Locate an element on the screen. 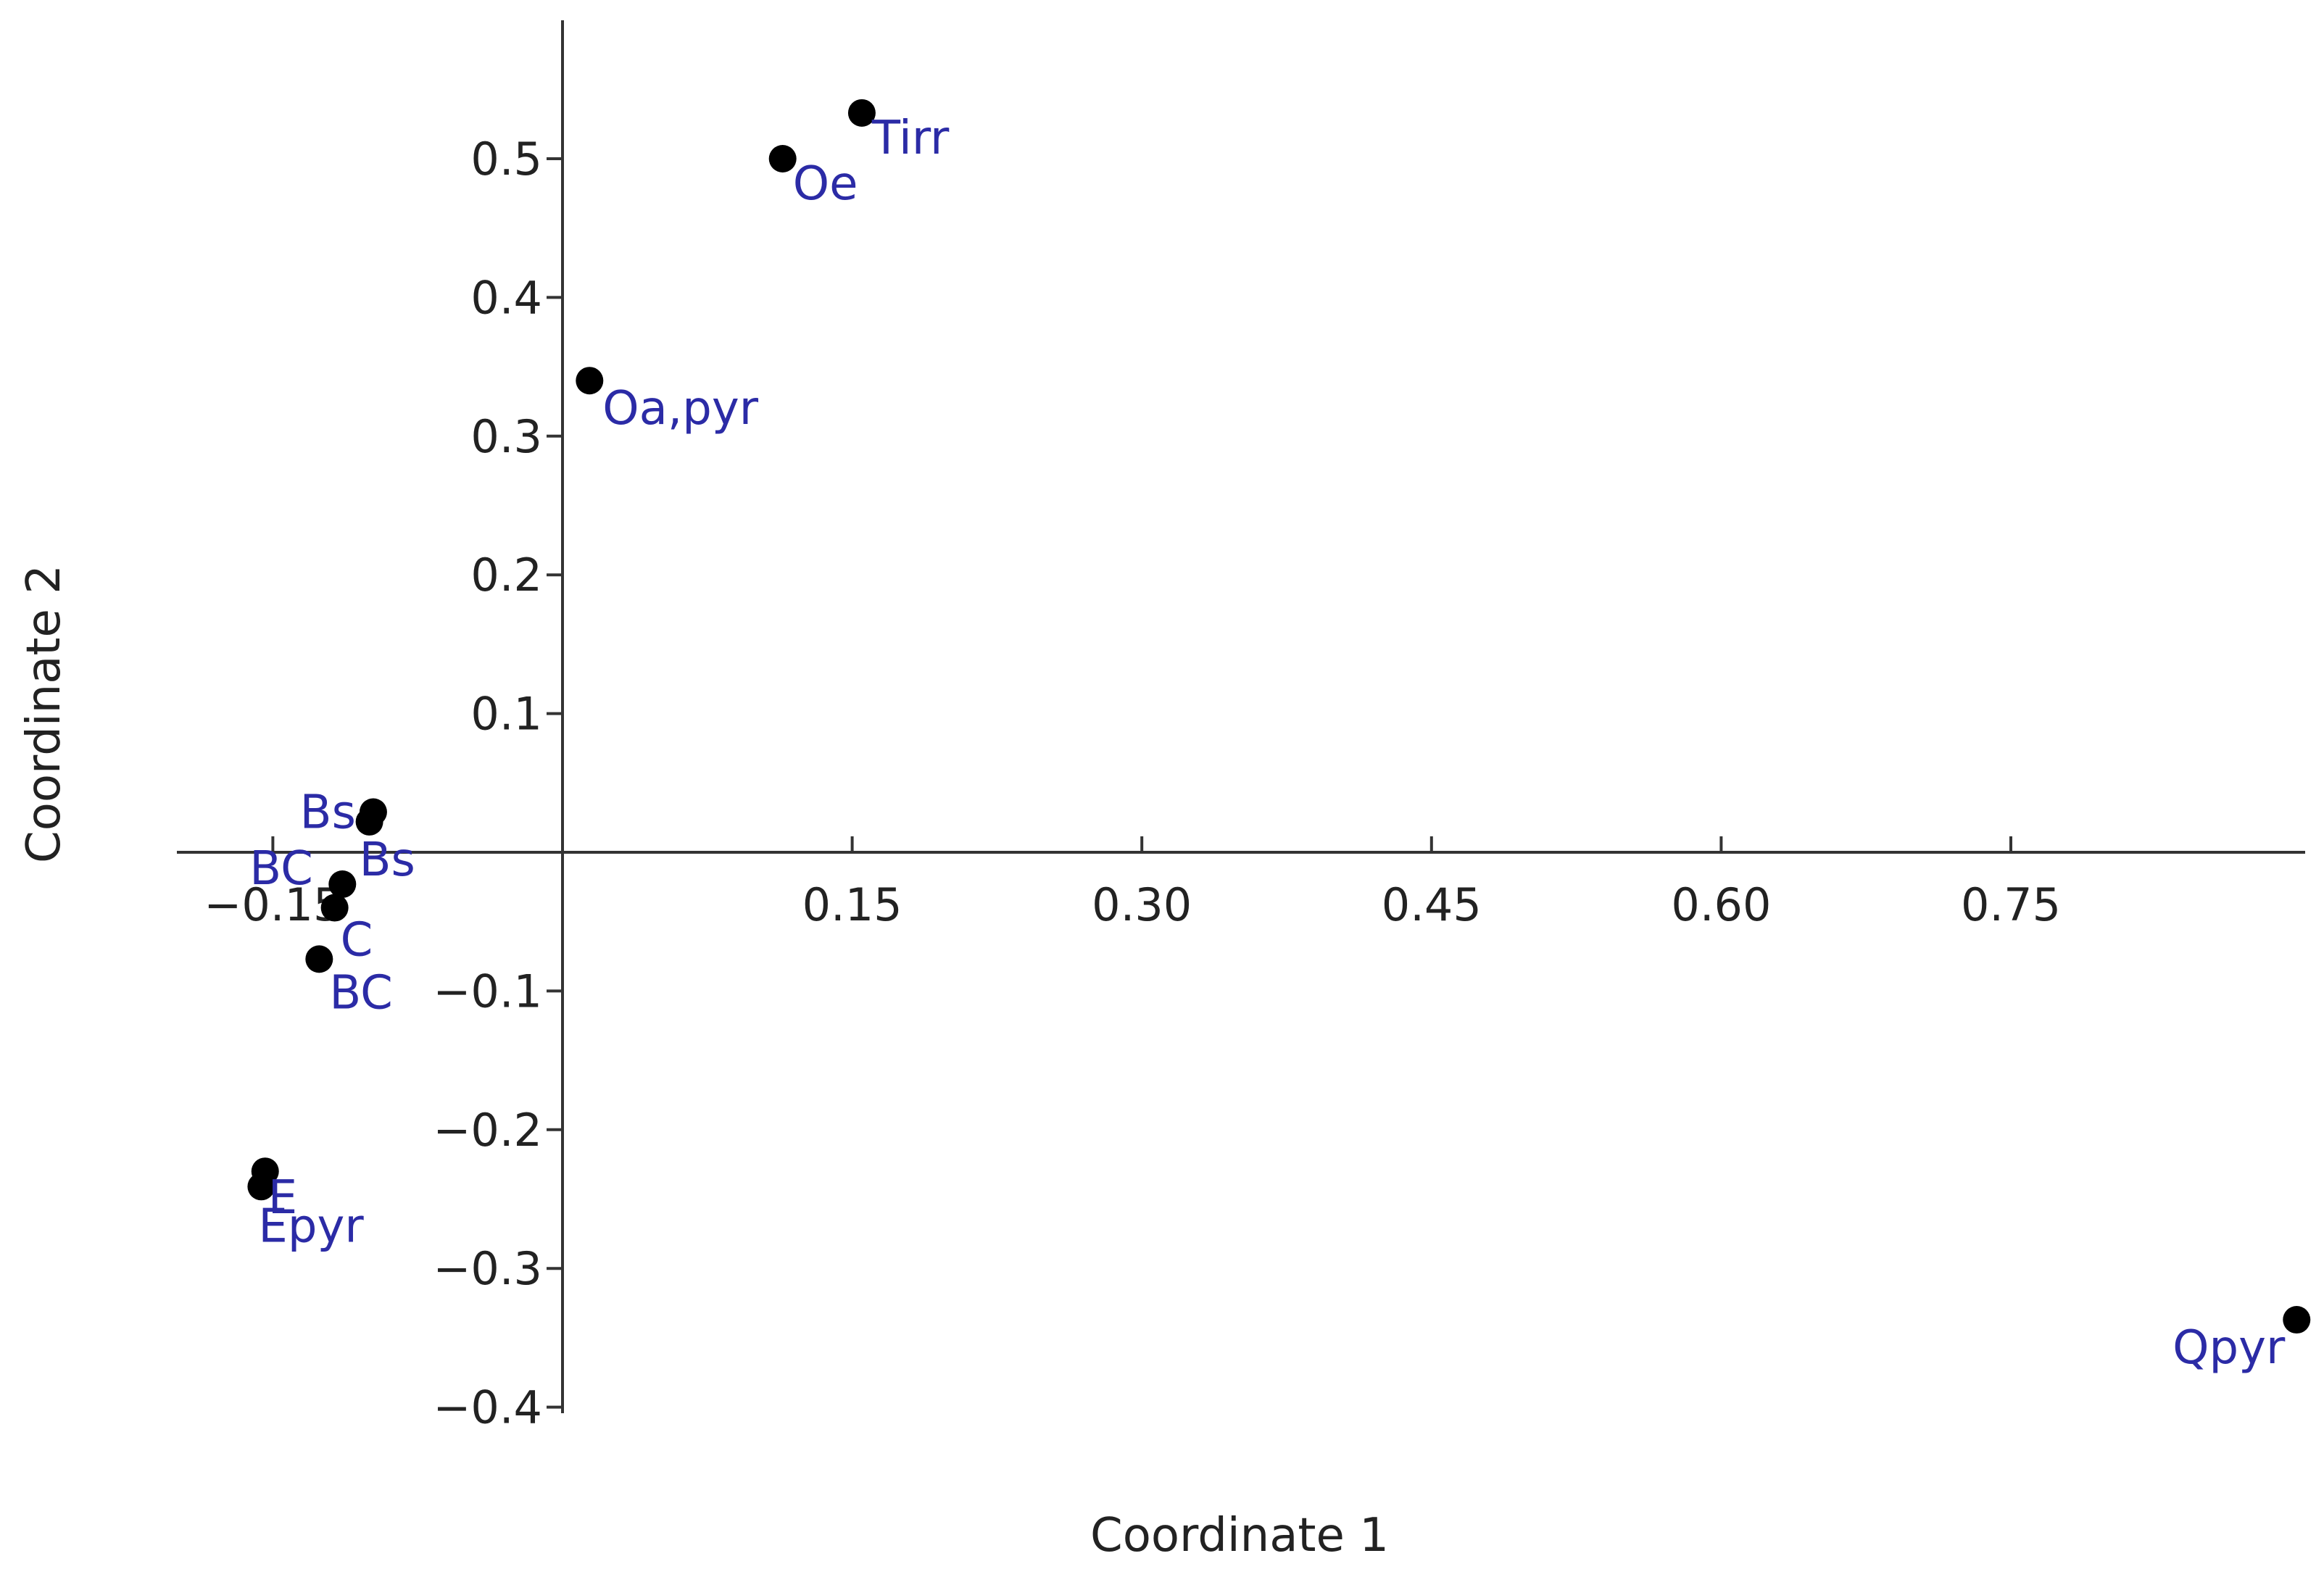 The width and height of the screenshot is (2324, 1577). y-tick-label: 0.3 is located at coordinates (506, 437).